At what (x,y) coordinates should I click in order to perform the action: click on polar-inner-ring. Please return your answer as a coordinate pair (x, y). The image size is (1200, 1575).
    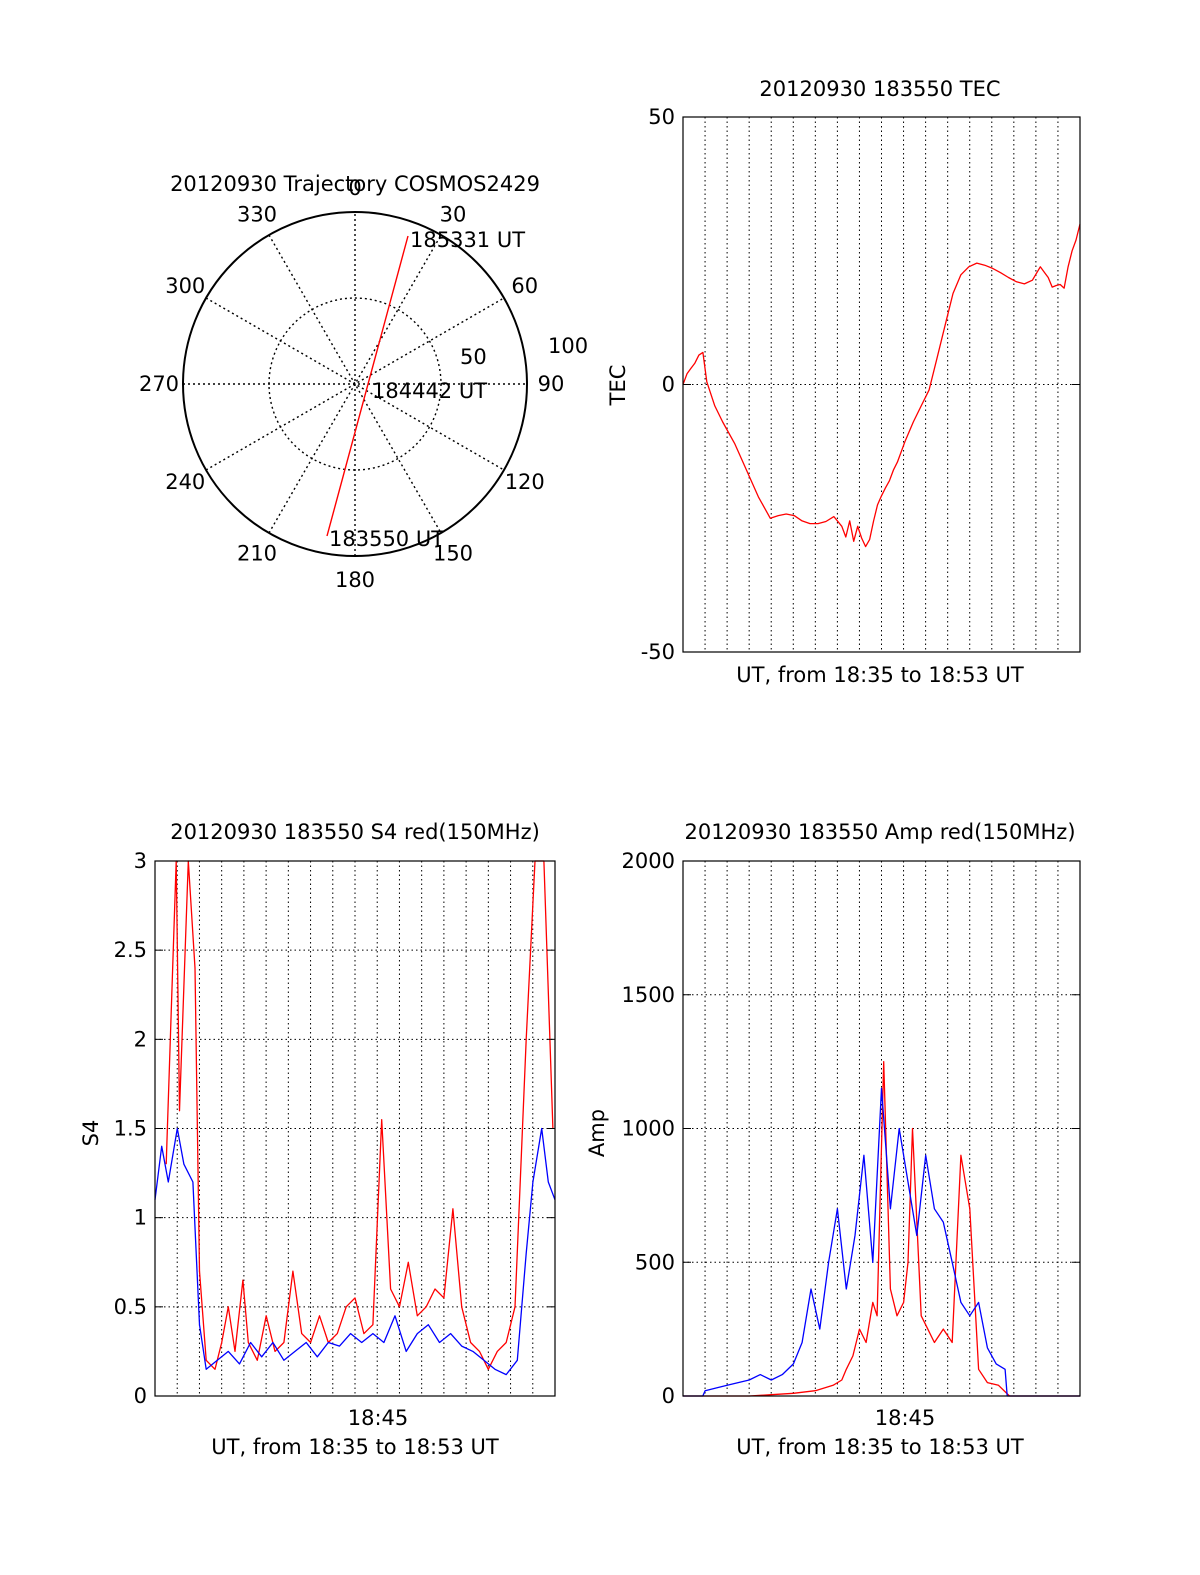
    Looking at the image, I should click on (355, 384).